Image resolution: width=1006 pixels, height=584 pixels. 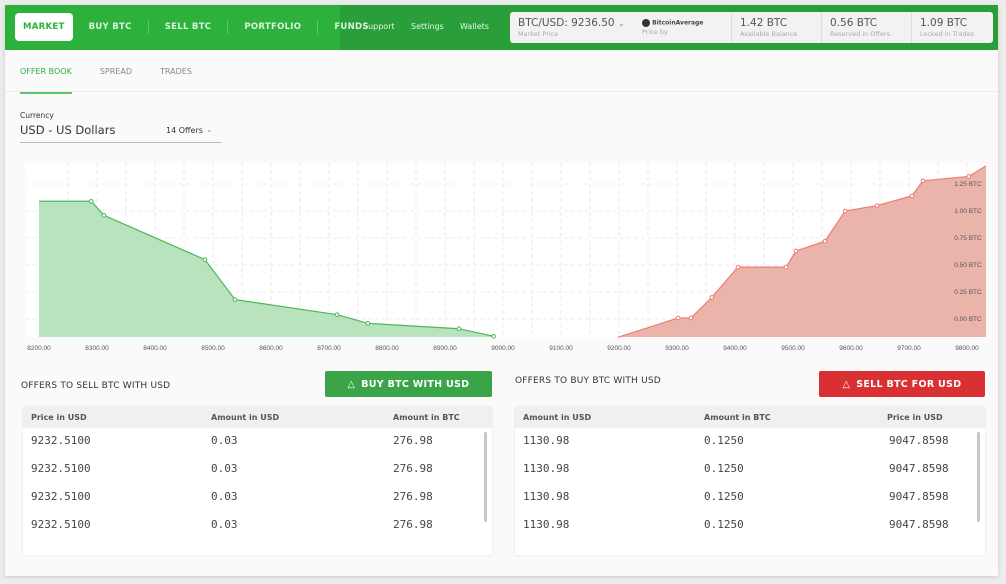 What do you see at coordinates (97, 348) in the screenshot?
I see `x-tick-label: 8300.00` at bounding box center [97, 348].